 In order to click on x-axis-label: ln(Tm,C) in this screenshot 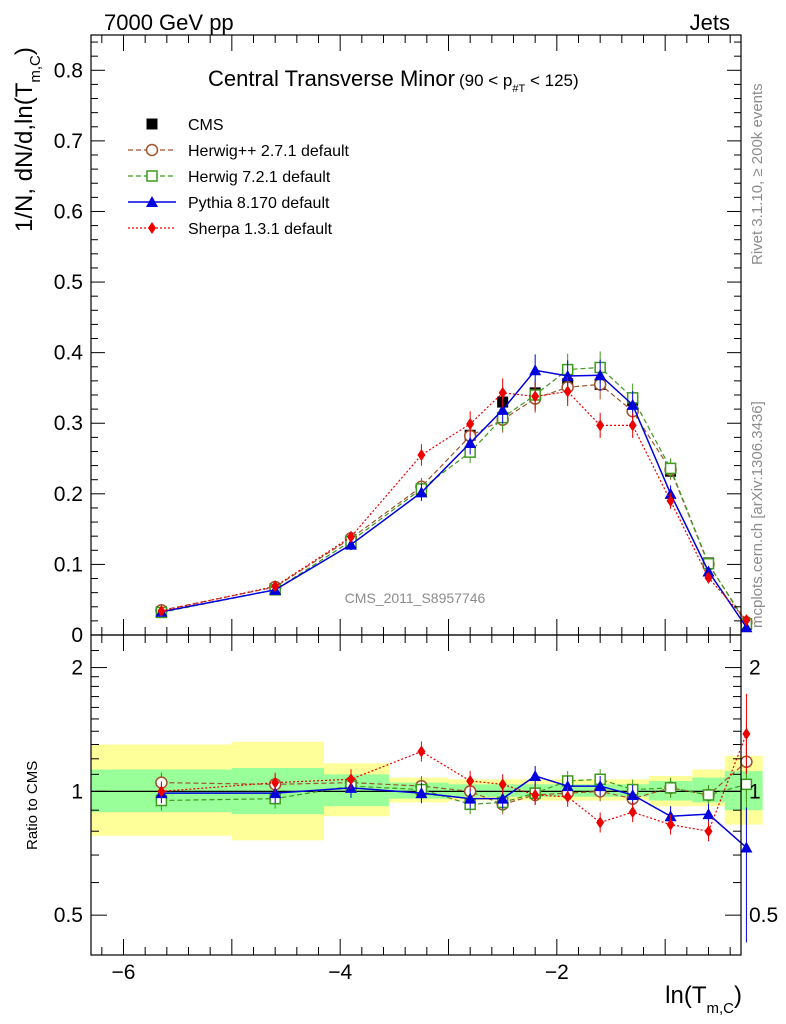, I will do `click(703, 999)`.